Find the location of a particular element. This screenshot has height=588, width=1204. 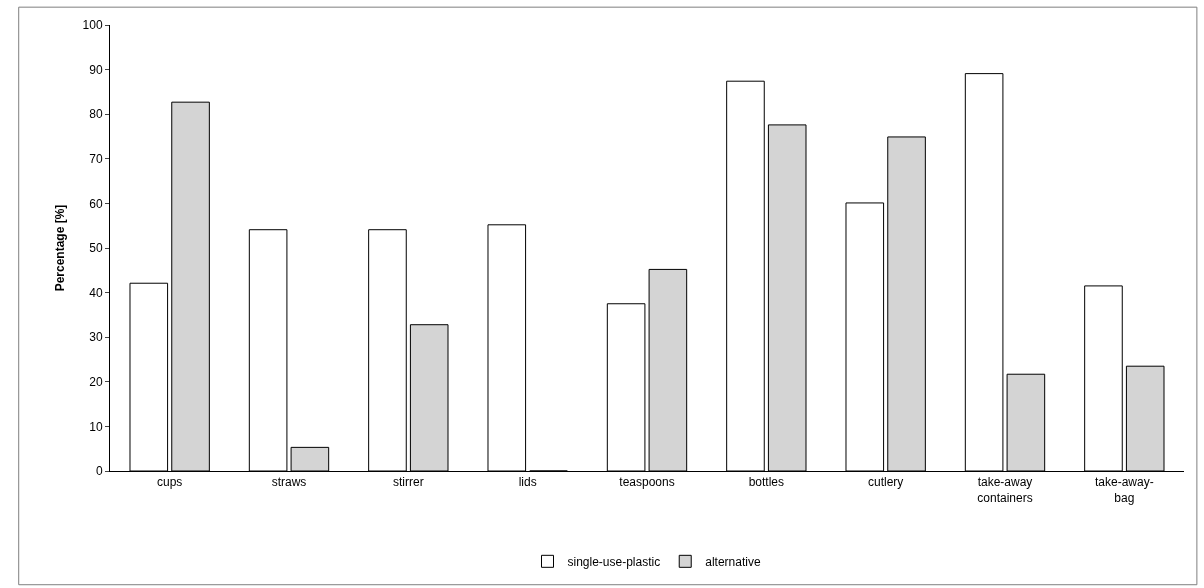

x-tick-label: take-away-bag is located at coordinates (1124, 490).